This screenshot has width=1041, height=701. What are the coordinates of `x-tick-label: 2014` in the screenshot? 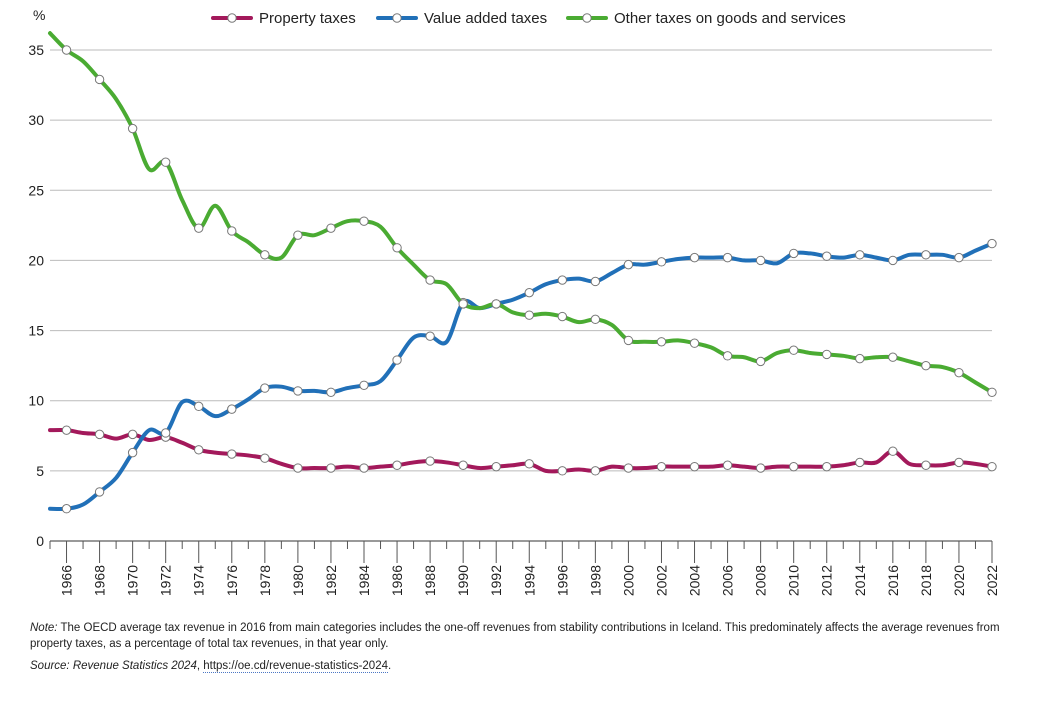 It's located at (860, 580).